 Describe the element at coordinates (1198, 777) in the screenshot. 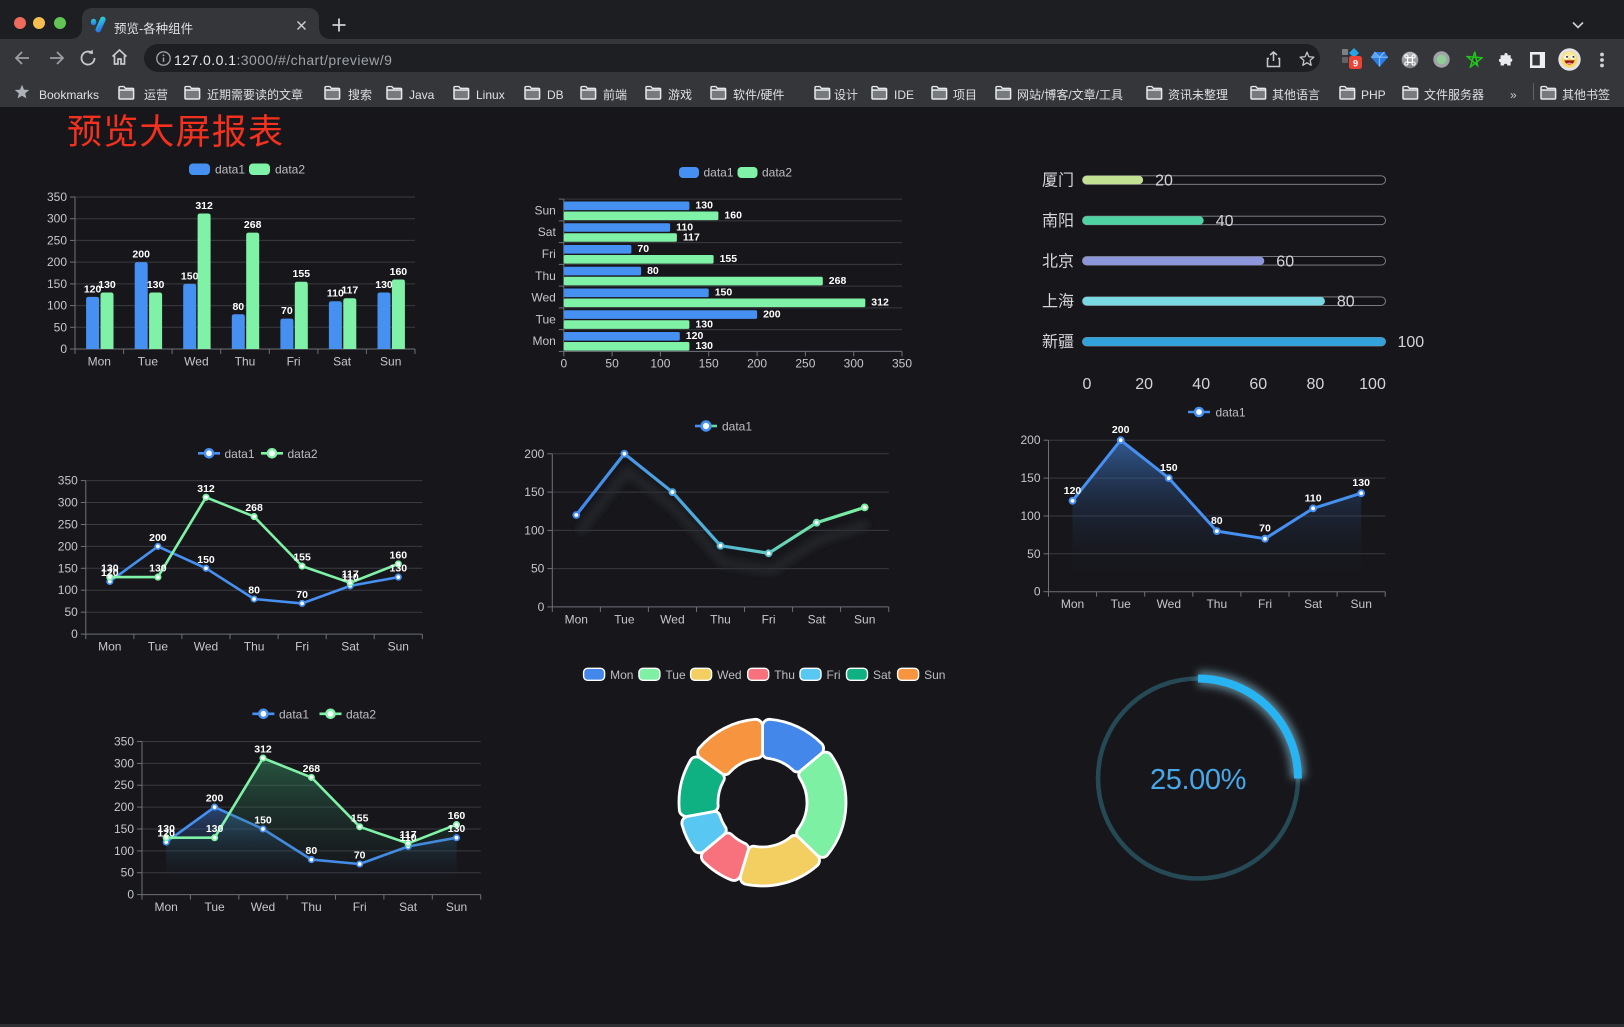

I see `svg-text: 25.00%` at that location.